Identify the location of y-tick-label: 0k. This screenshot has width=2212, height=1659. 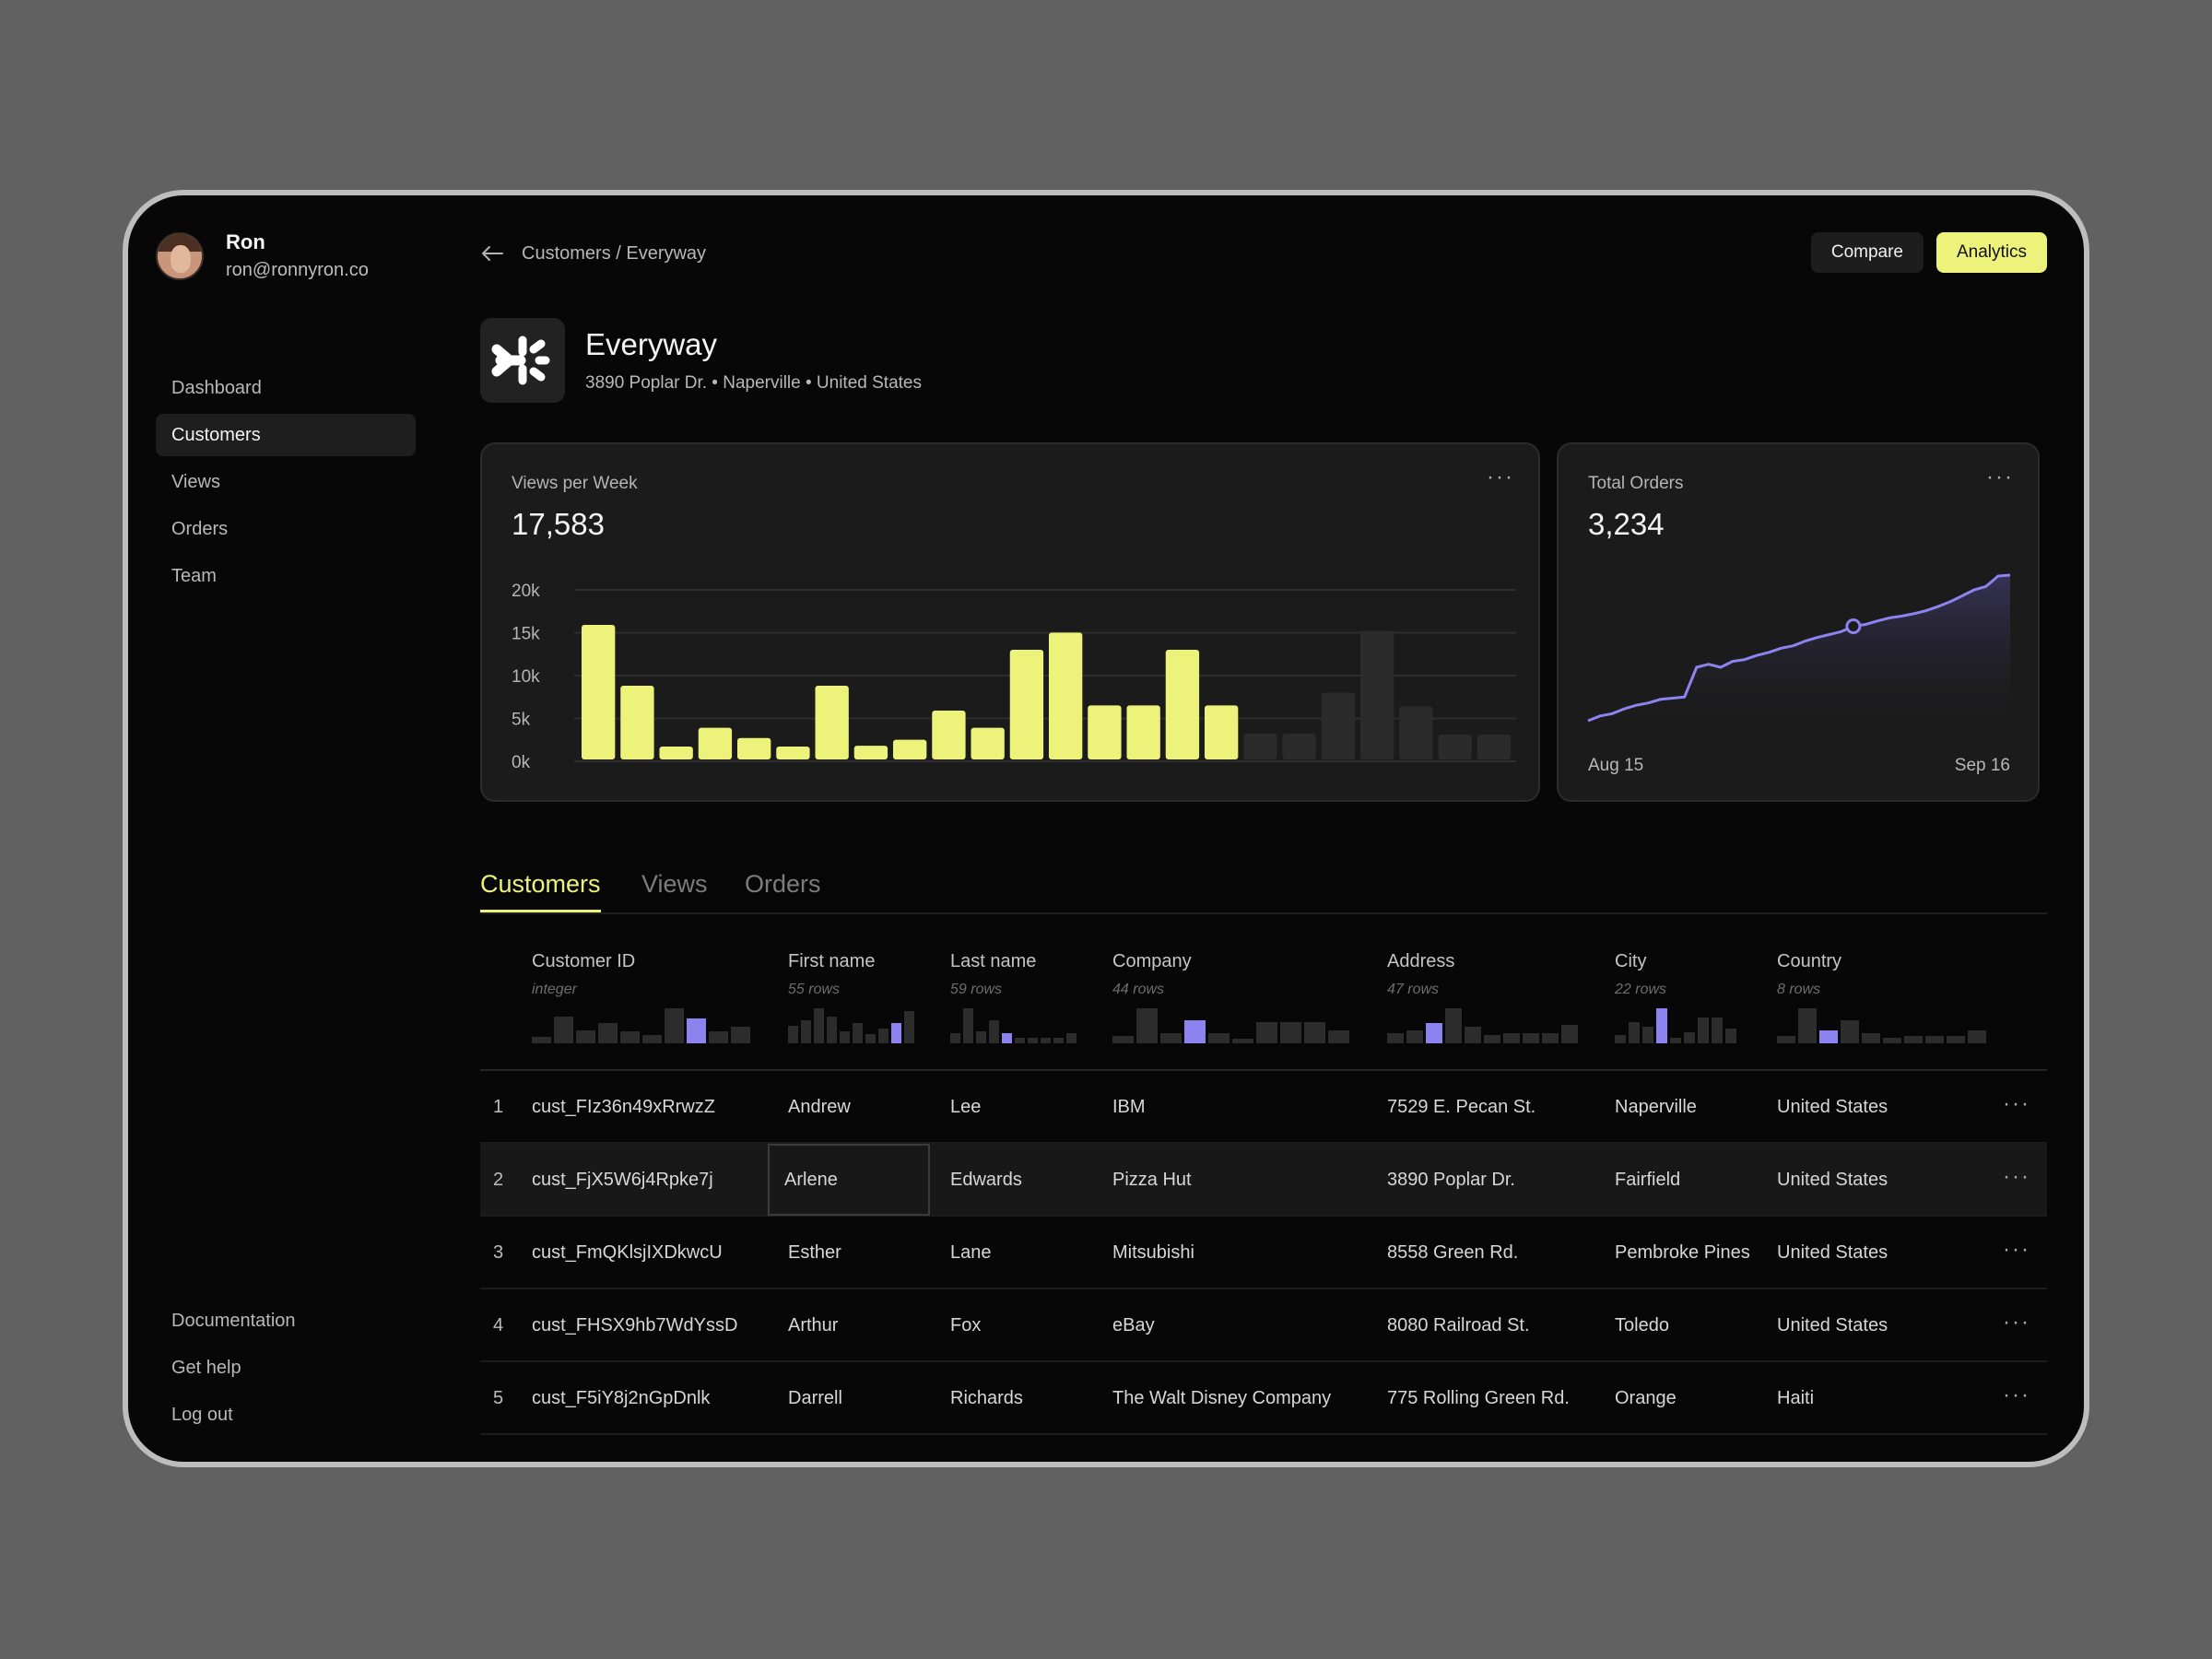
(521, 762).